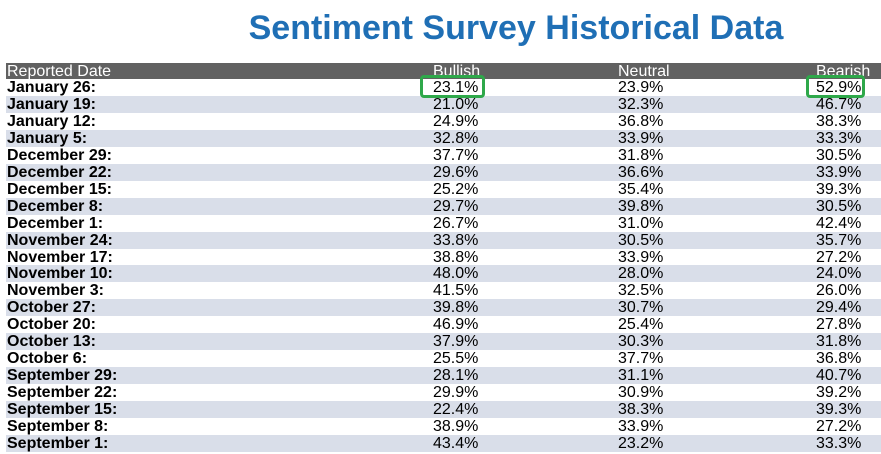 This screenshot has width=881, height=454. Describe the element at coordinates (51, 308) in the screenshot. I see `date-cell: October 27:` at that location.